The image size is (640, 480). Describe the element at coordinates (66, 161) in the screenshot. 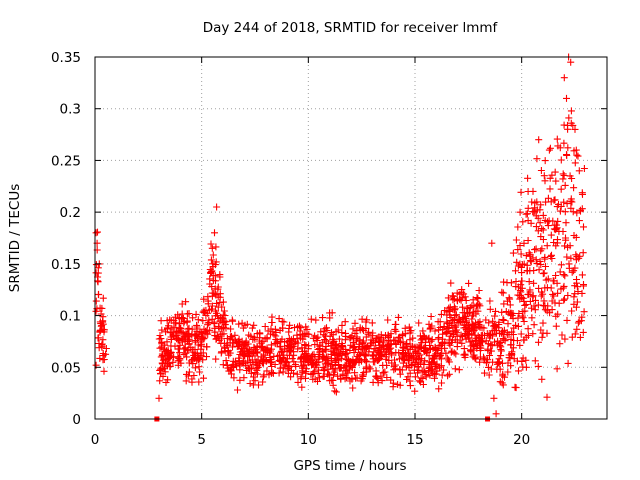

I see `y-tick-label: 0.25` at that location.